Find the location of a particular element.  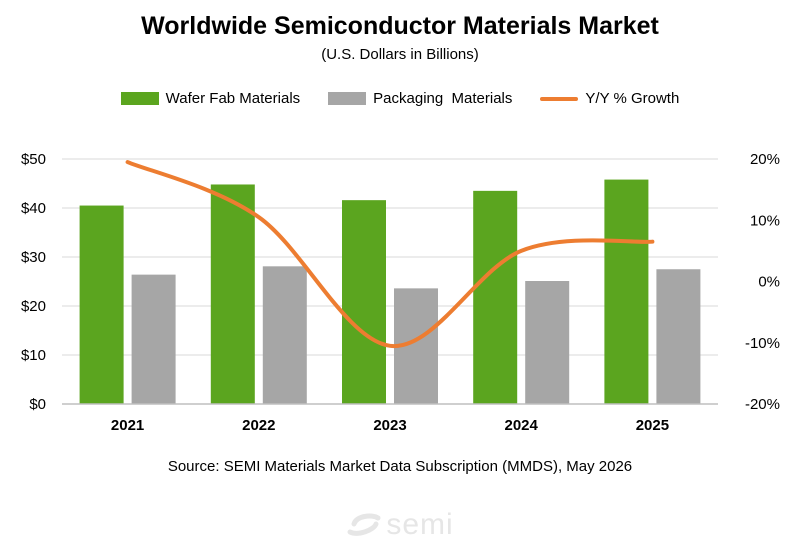

x-tick-label: 2024 is located at coordinates (522, 425).